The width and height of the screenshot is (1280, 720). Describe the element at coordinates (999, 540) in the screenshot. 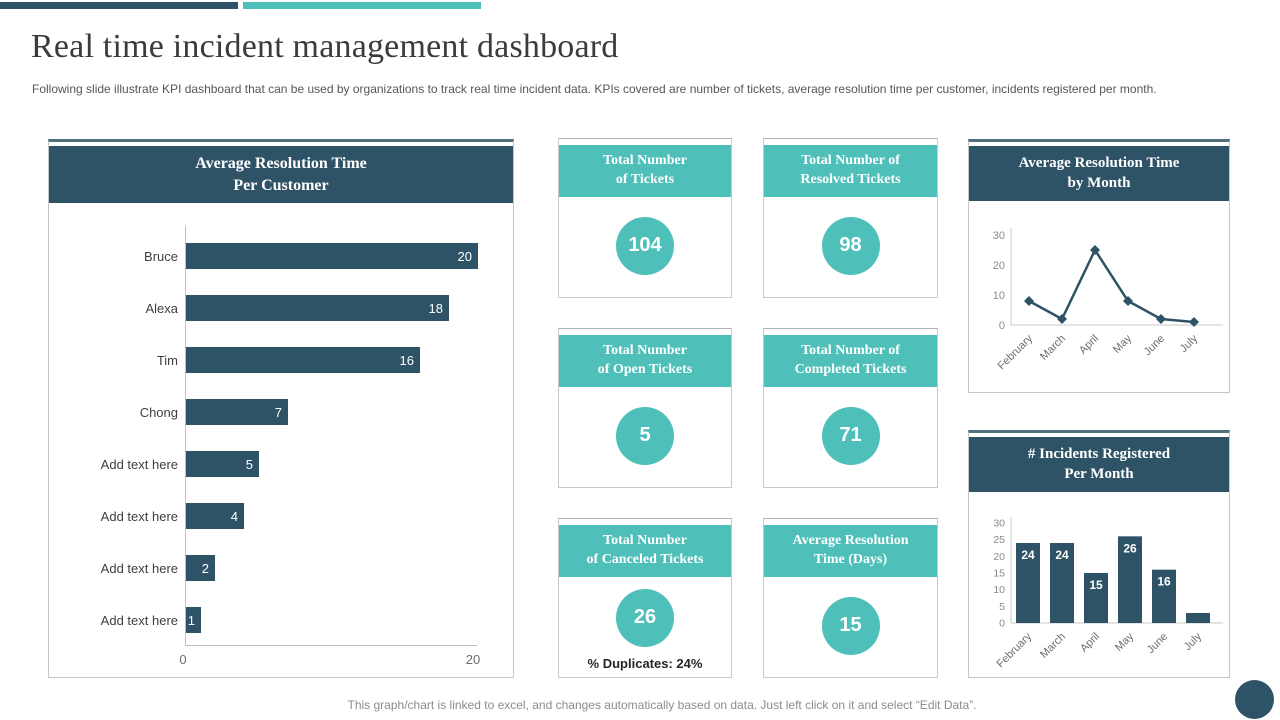

I see `vbar-chart-y-tick: 25` at that location.